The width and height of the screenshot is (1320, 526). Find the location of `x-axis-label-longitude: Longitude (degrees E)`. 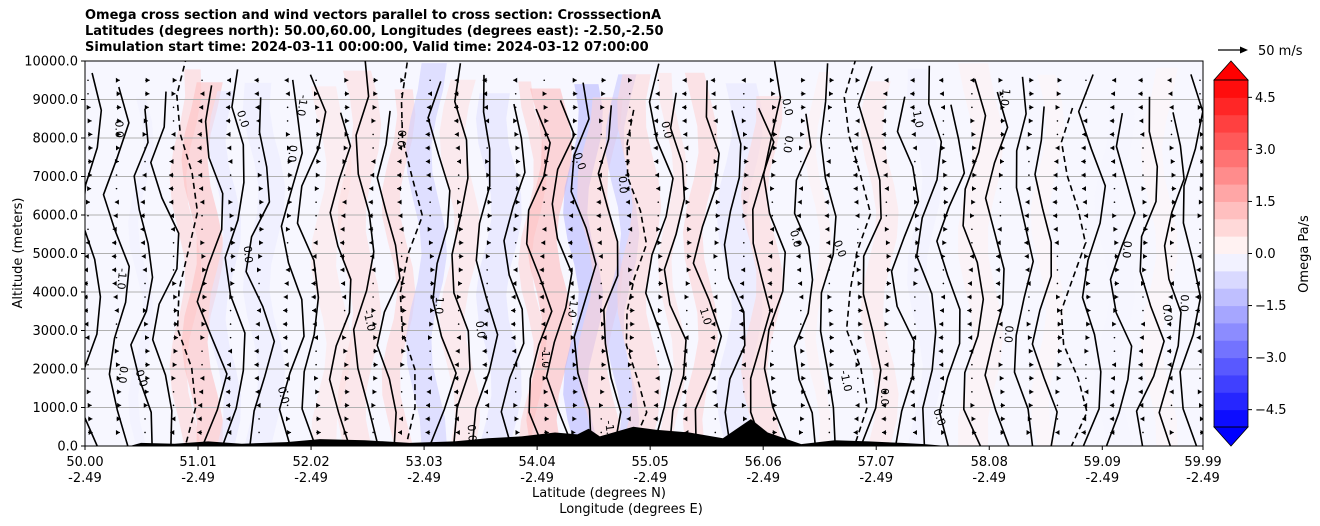

x-axis-label-longitude: Longitude (degrees E) is located at coordinates (631, 509).